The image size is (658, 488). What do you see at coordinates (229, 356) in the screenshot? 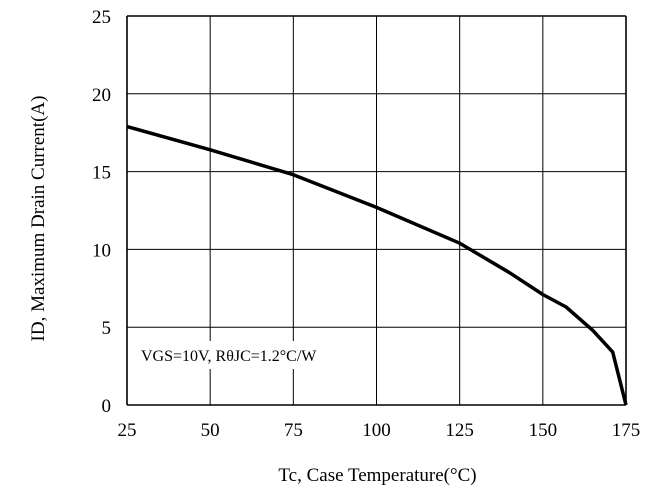
I see `annotation-text: VGS=10V, RθJC=1.2°C/W` at bounding box center [229, 356].